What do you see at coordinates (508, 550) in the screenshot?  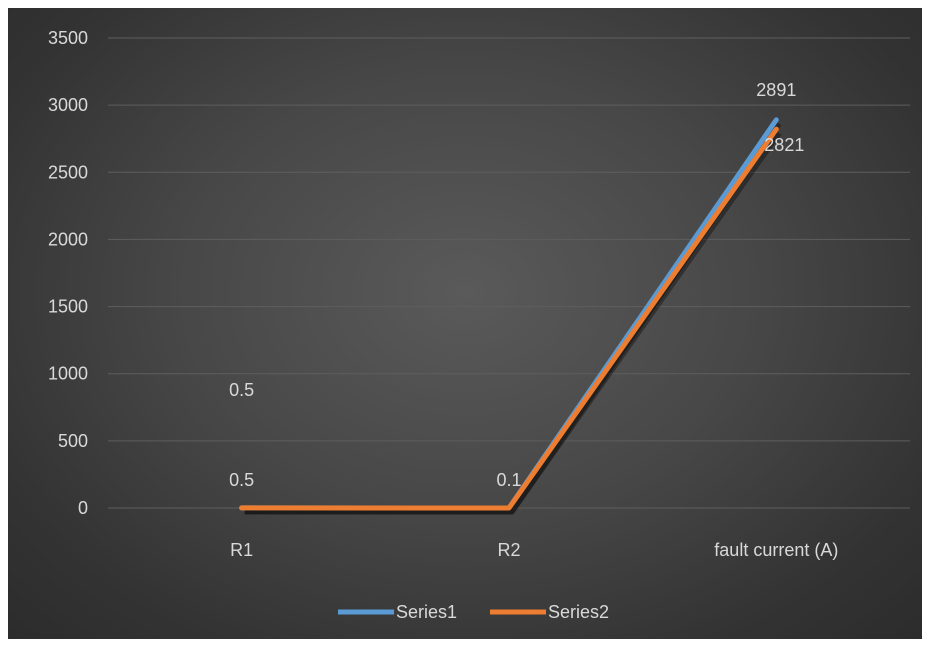 I see `x-tick-label: R2` at bounding box center [508, 550].